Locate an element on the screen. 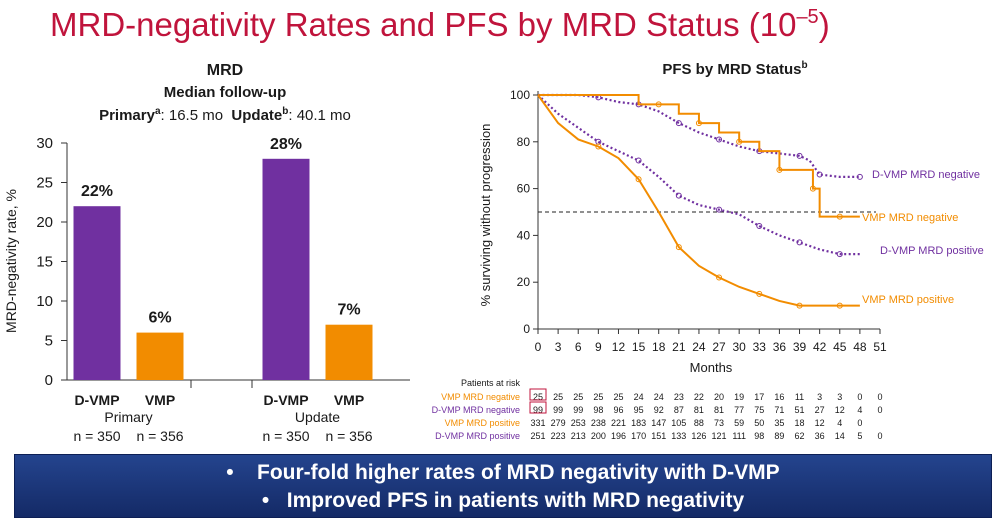 The height and width of the screenshot is (524, 1006). risk-cell: 200 is located at coordinates (598, 436).